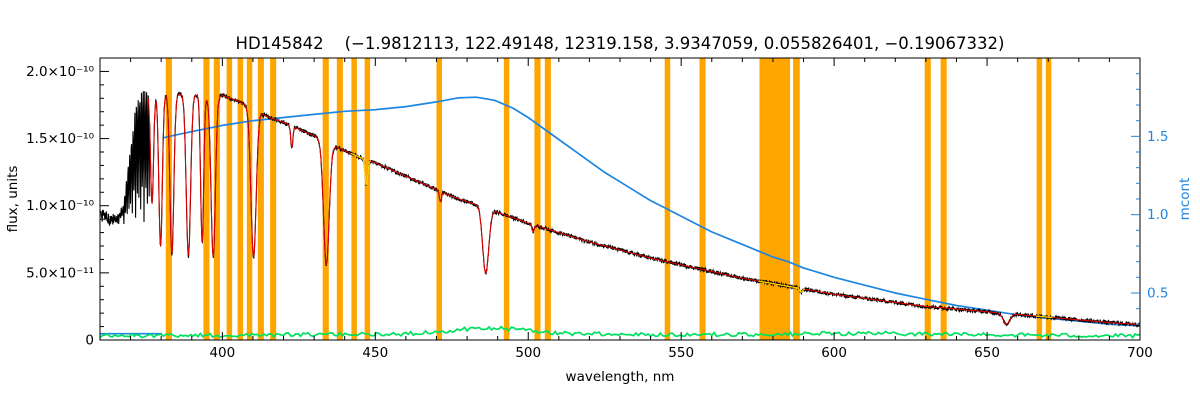 This screenshot has width=1200, height=400. Describe the element at coordinates (60, 206) in the screenshot. I see `y-left-tick-label: 1.0×10⁻¹⁰` at that location.